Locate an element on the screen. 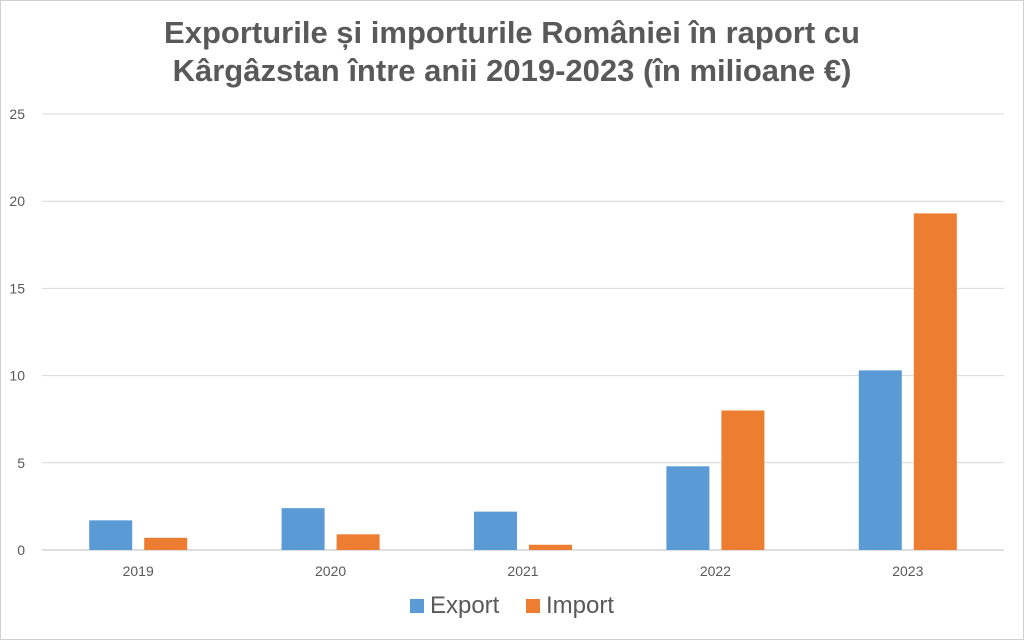 This screenshot has height=640, width=1024. legend: Export Import is located at coordinates (512, 606).